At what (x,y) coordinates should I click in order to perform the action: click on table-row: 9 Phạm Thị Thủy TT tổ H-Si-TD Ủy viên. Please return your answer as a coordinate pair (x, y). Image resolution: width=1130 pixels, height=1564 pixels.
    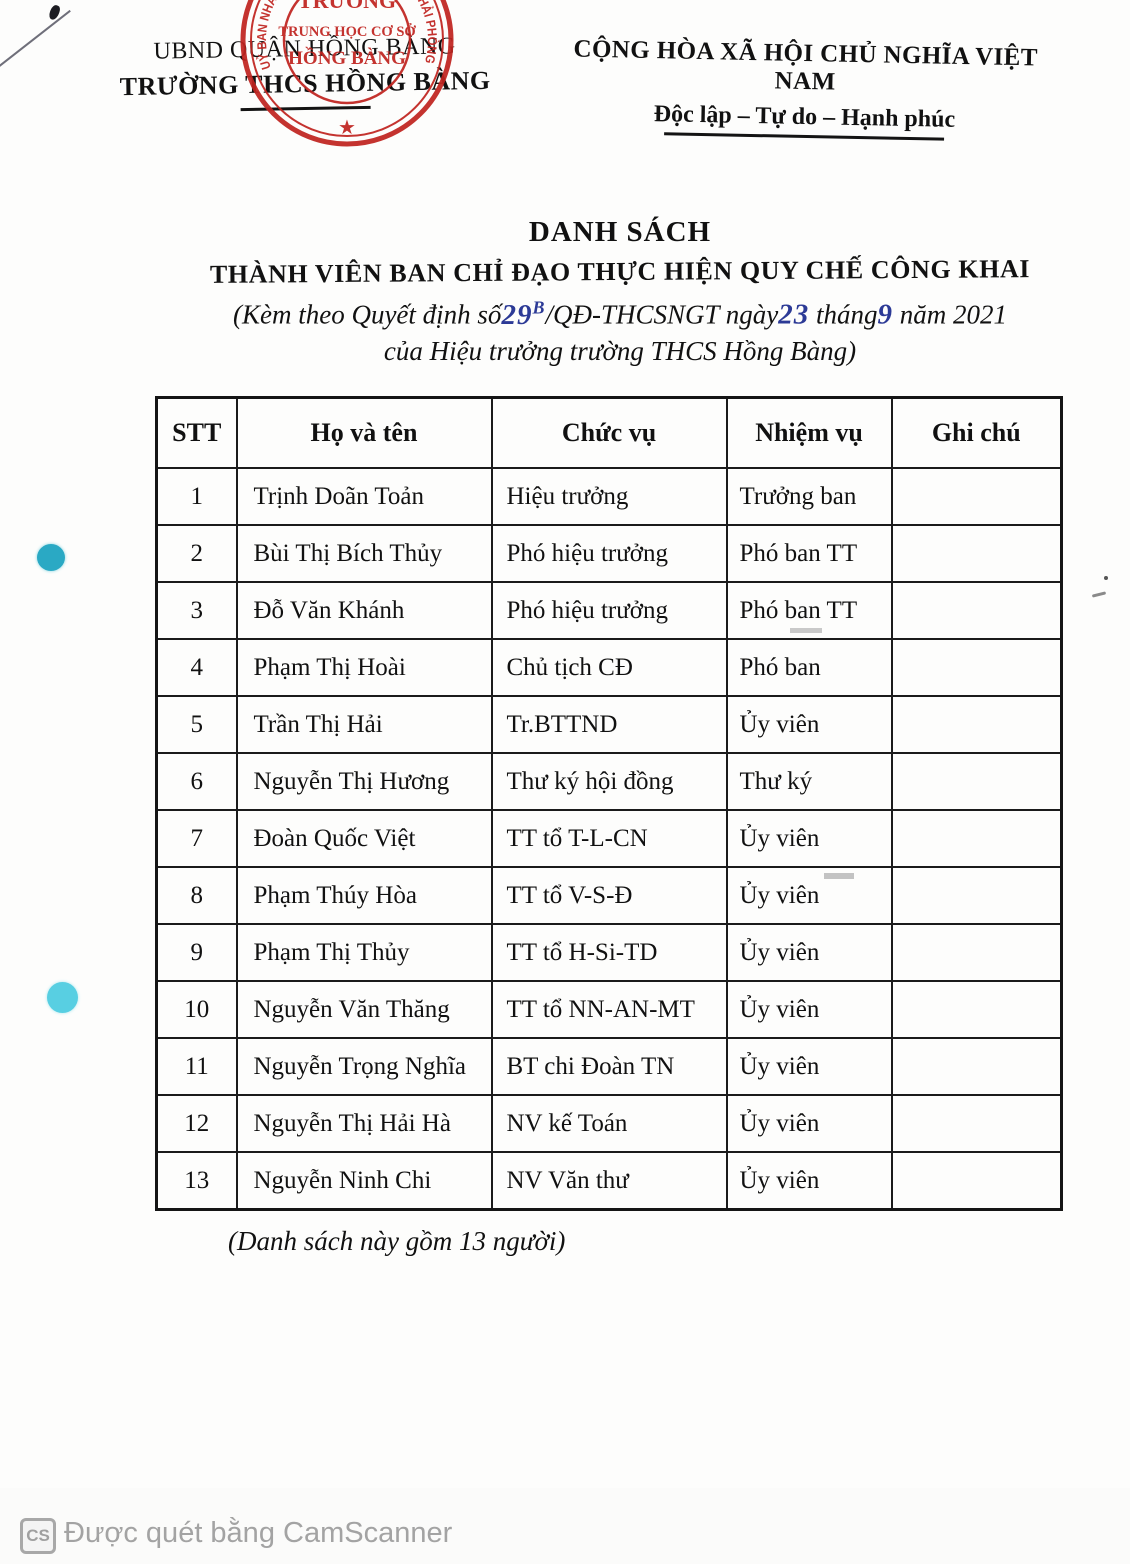
    Looking at the image, I should click on (609, 952).